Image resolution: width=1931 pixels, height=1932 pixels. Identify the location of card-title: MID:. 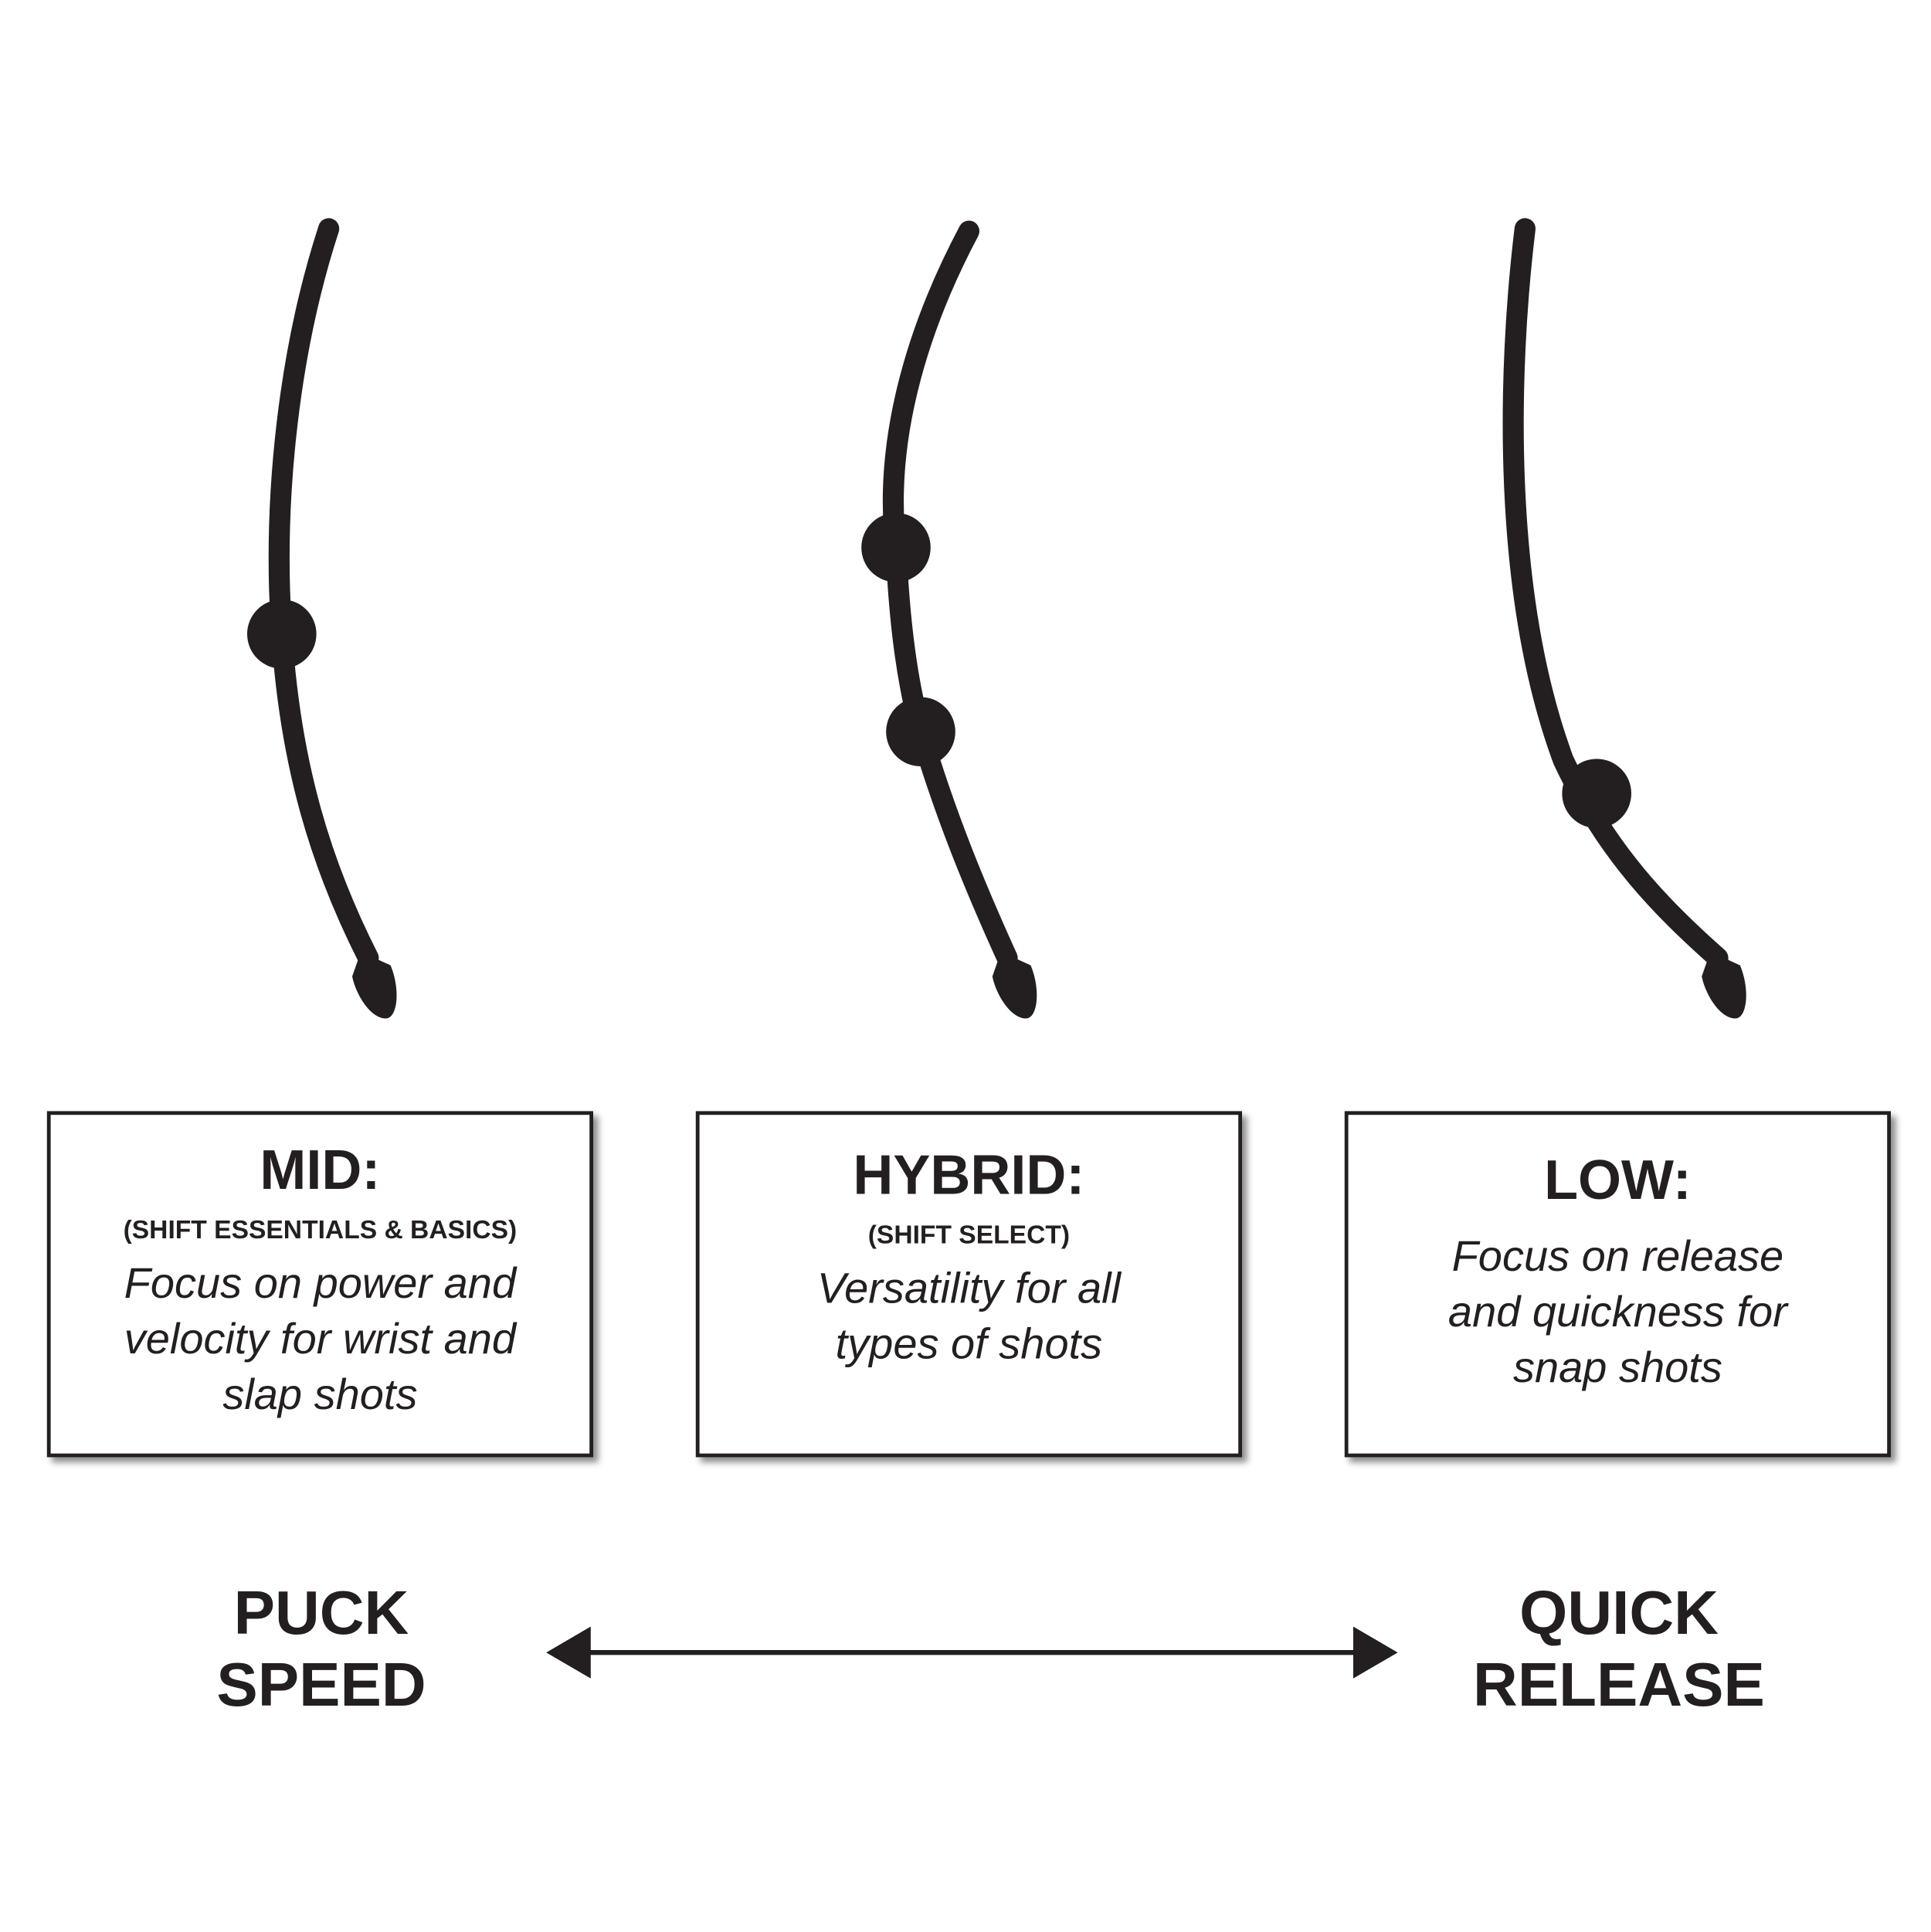
(320, 1170).